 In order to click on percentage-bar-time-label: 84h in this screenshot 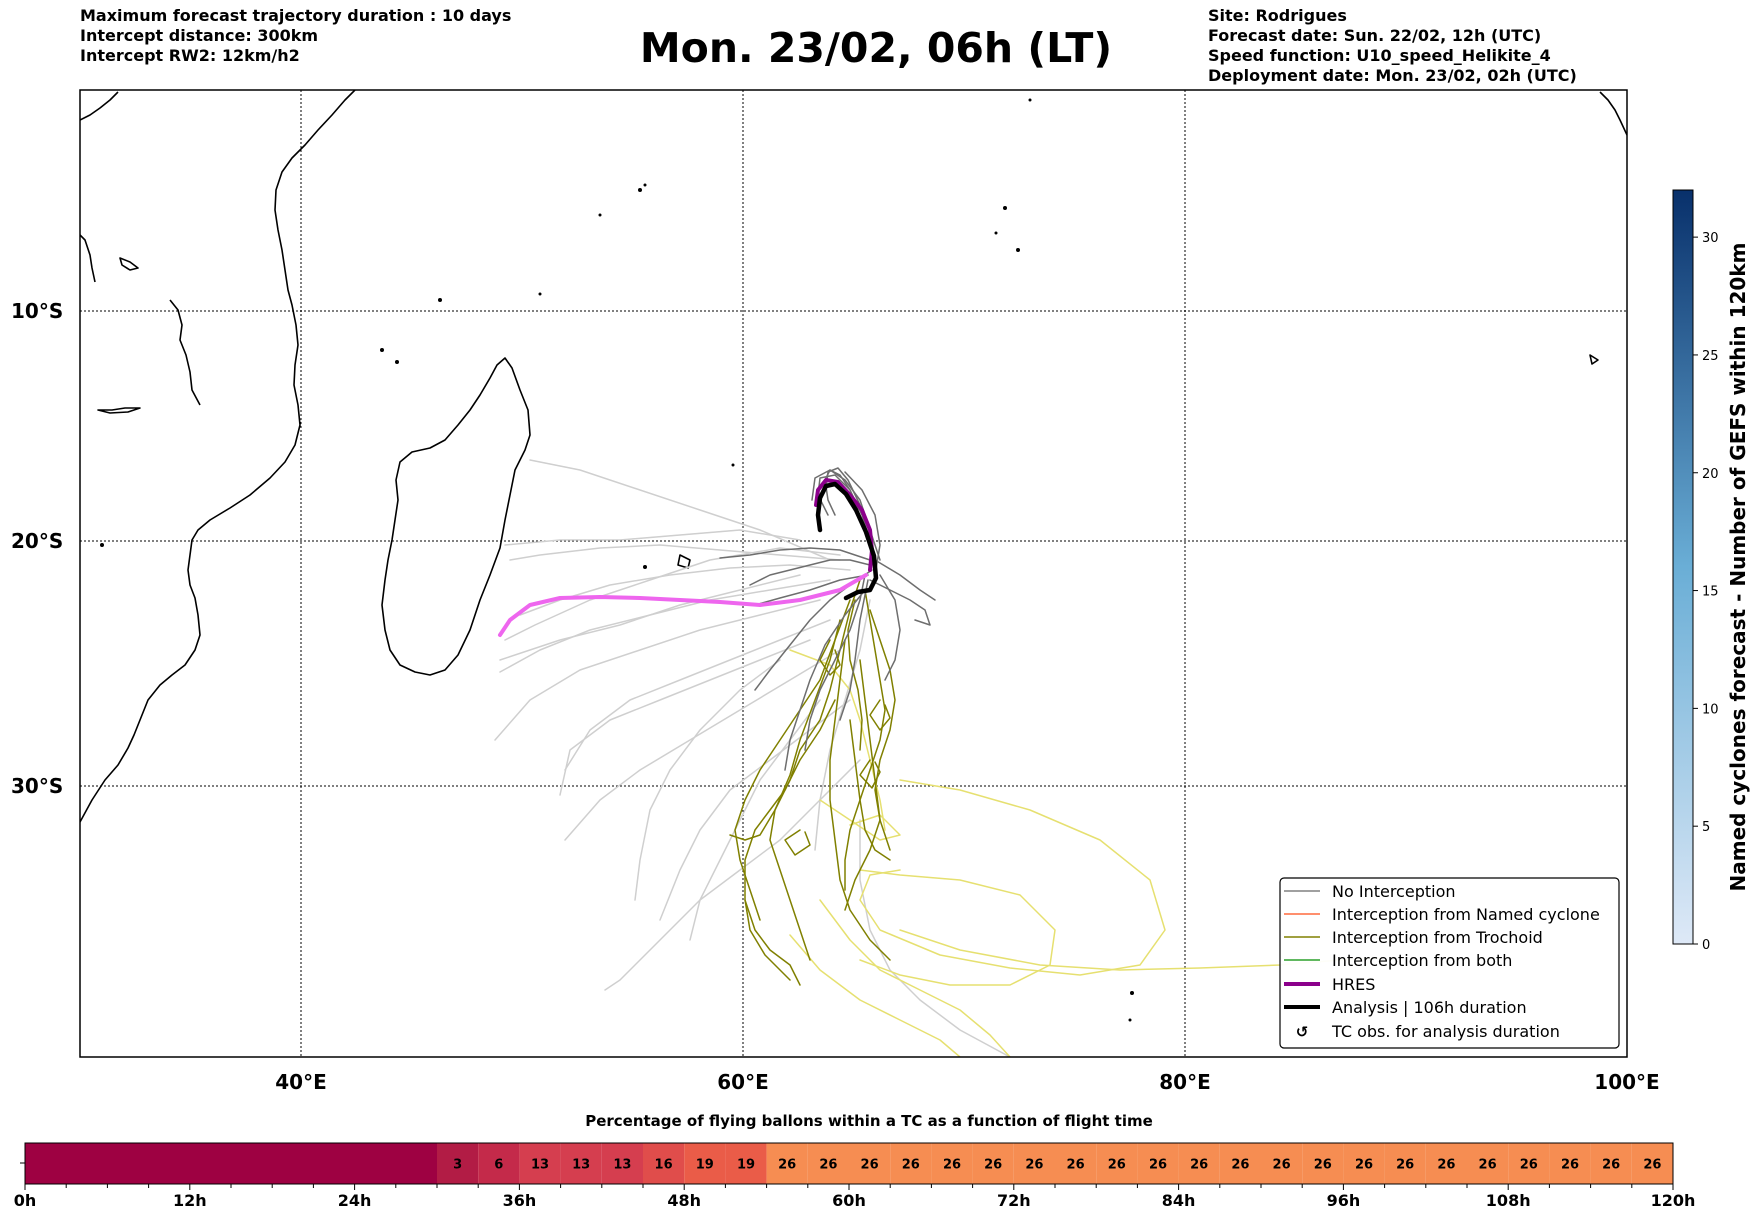, I will do `click(1179, 1200)`.